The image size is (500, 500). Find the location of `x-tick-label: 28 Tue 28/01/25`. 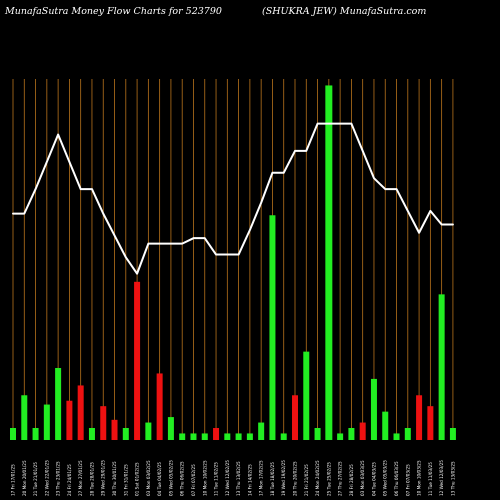

x-tick-label: 28 Tue 28/01/25 is located at coordinates (91, 479).